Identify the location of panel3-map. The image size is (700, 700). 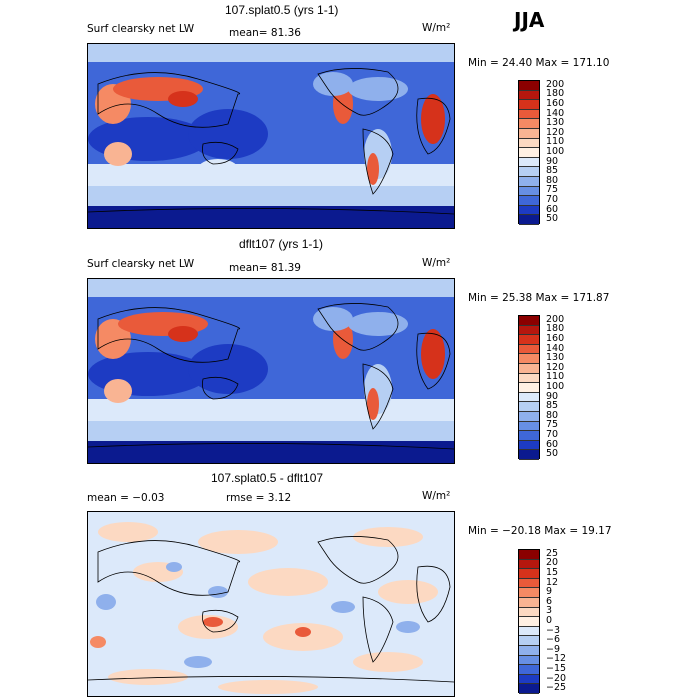
(271, 604).